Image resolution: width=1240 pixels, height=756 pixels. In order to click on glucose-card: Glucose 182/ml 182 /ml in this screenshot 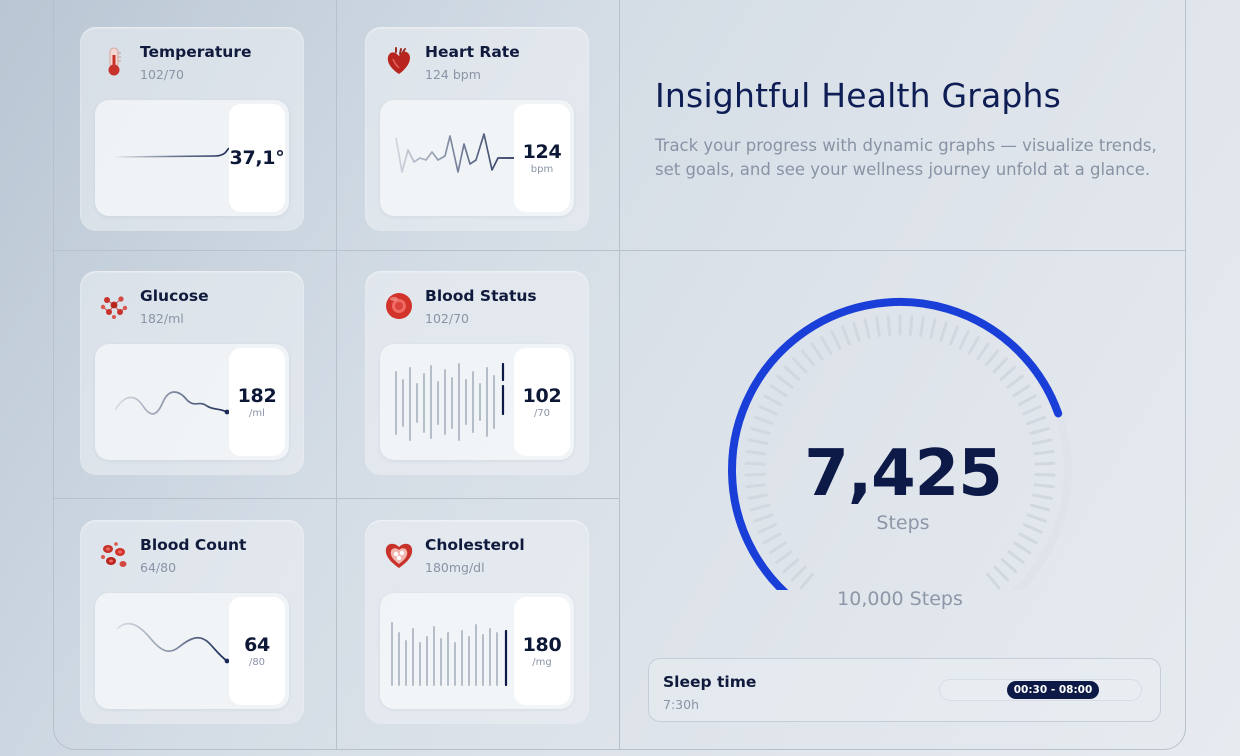, I will do `click(192, 373)`.